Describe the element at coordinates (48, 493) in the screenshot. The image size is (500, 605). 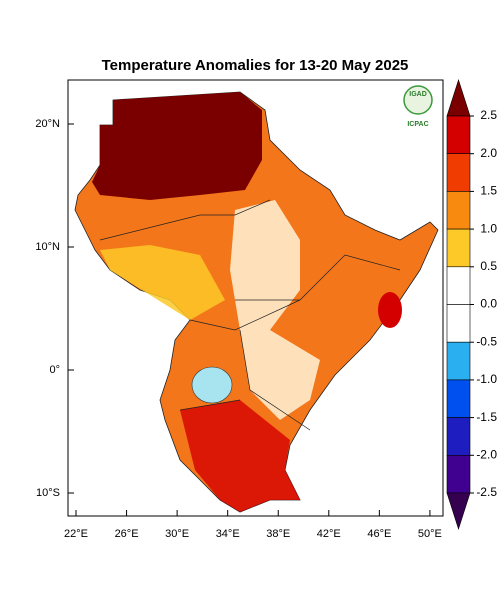
I see `y-tick-label: 10°S` at that location.